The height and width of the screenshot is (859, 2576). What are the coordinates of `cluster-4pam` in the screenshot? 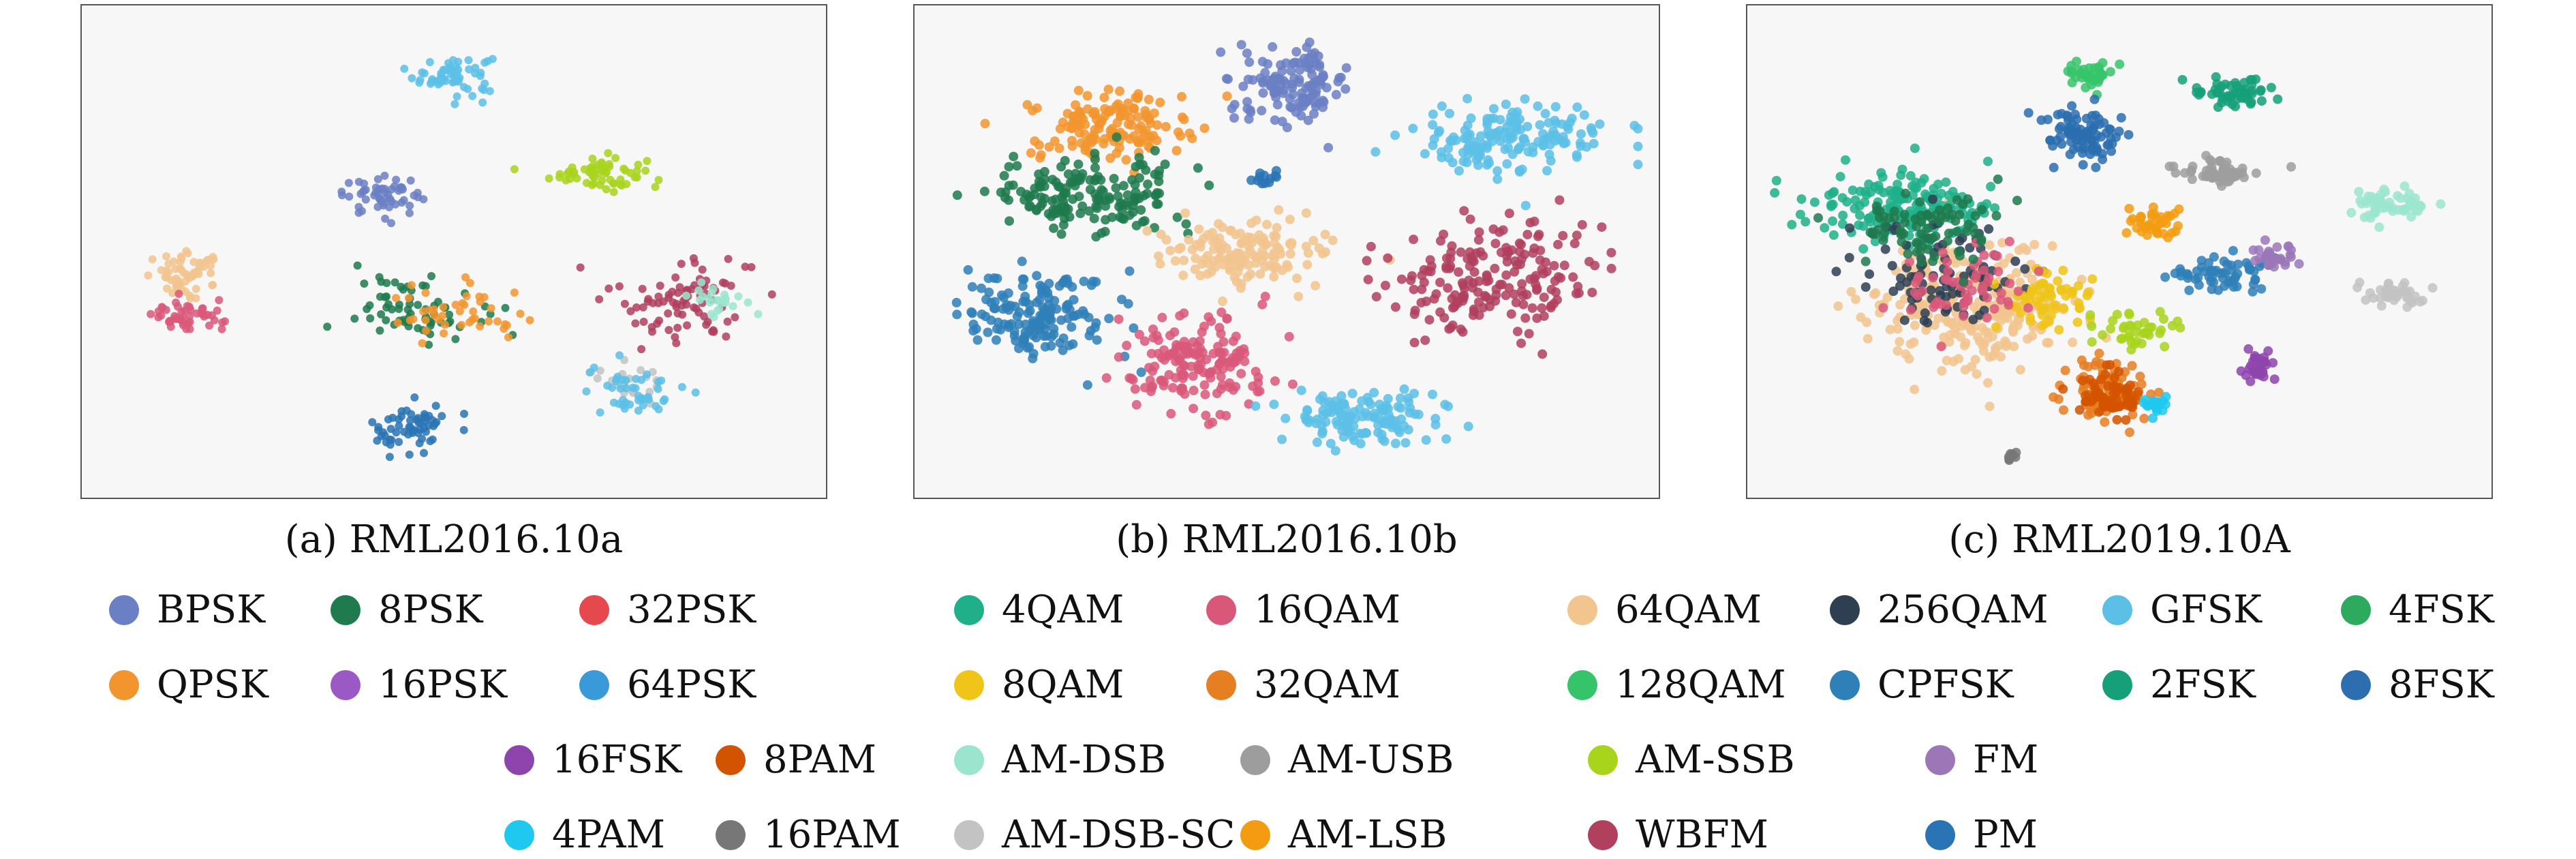 It's located at (2154, 407).